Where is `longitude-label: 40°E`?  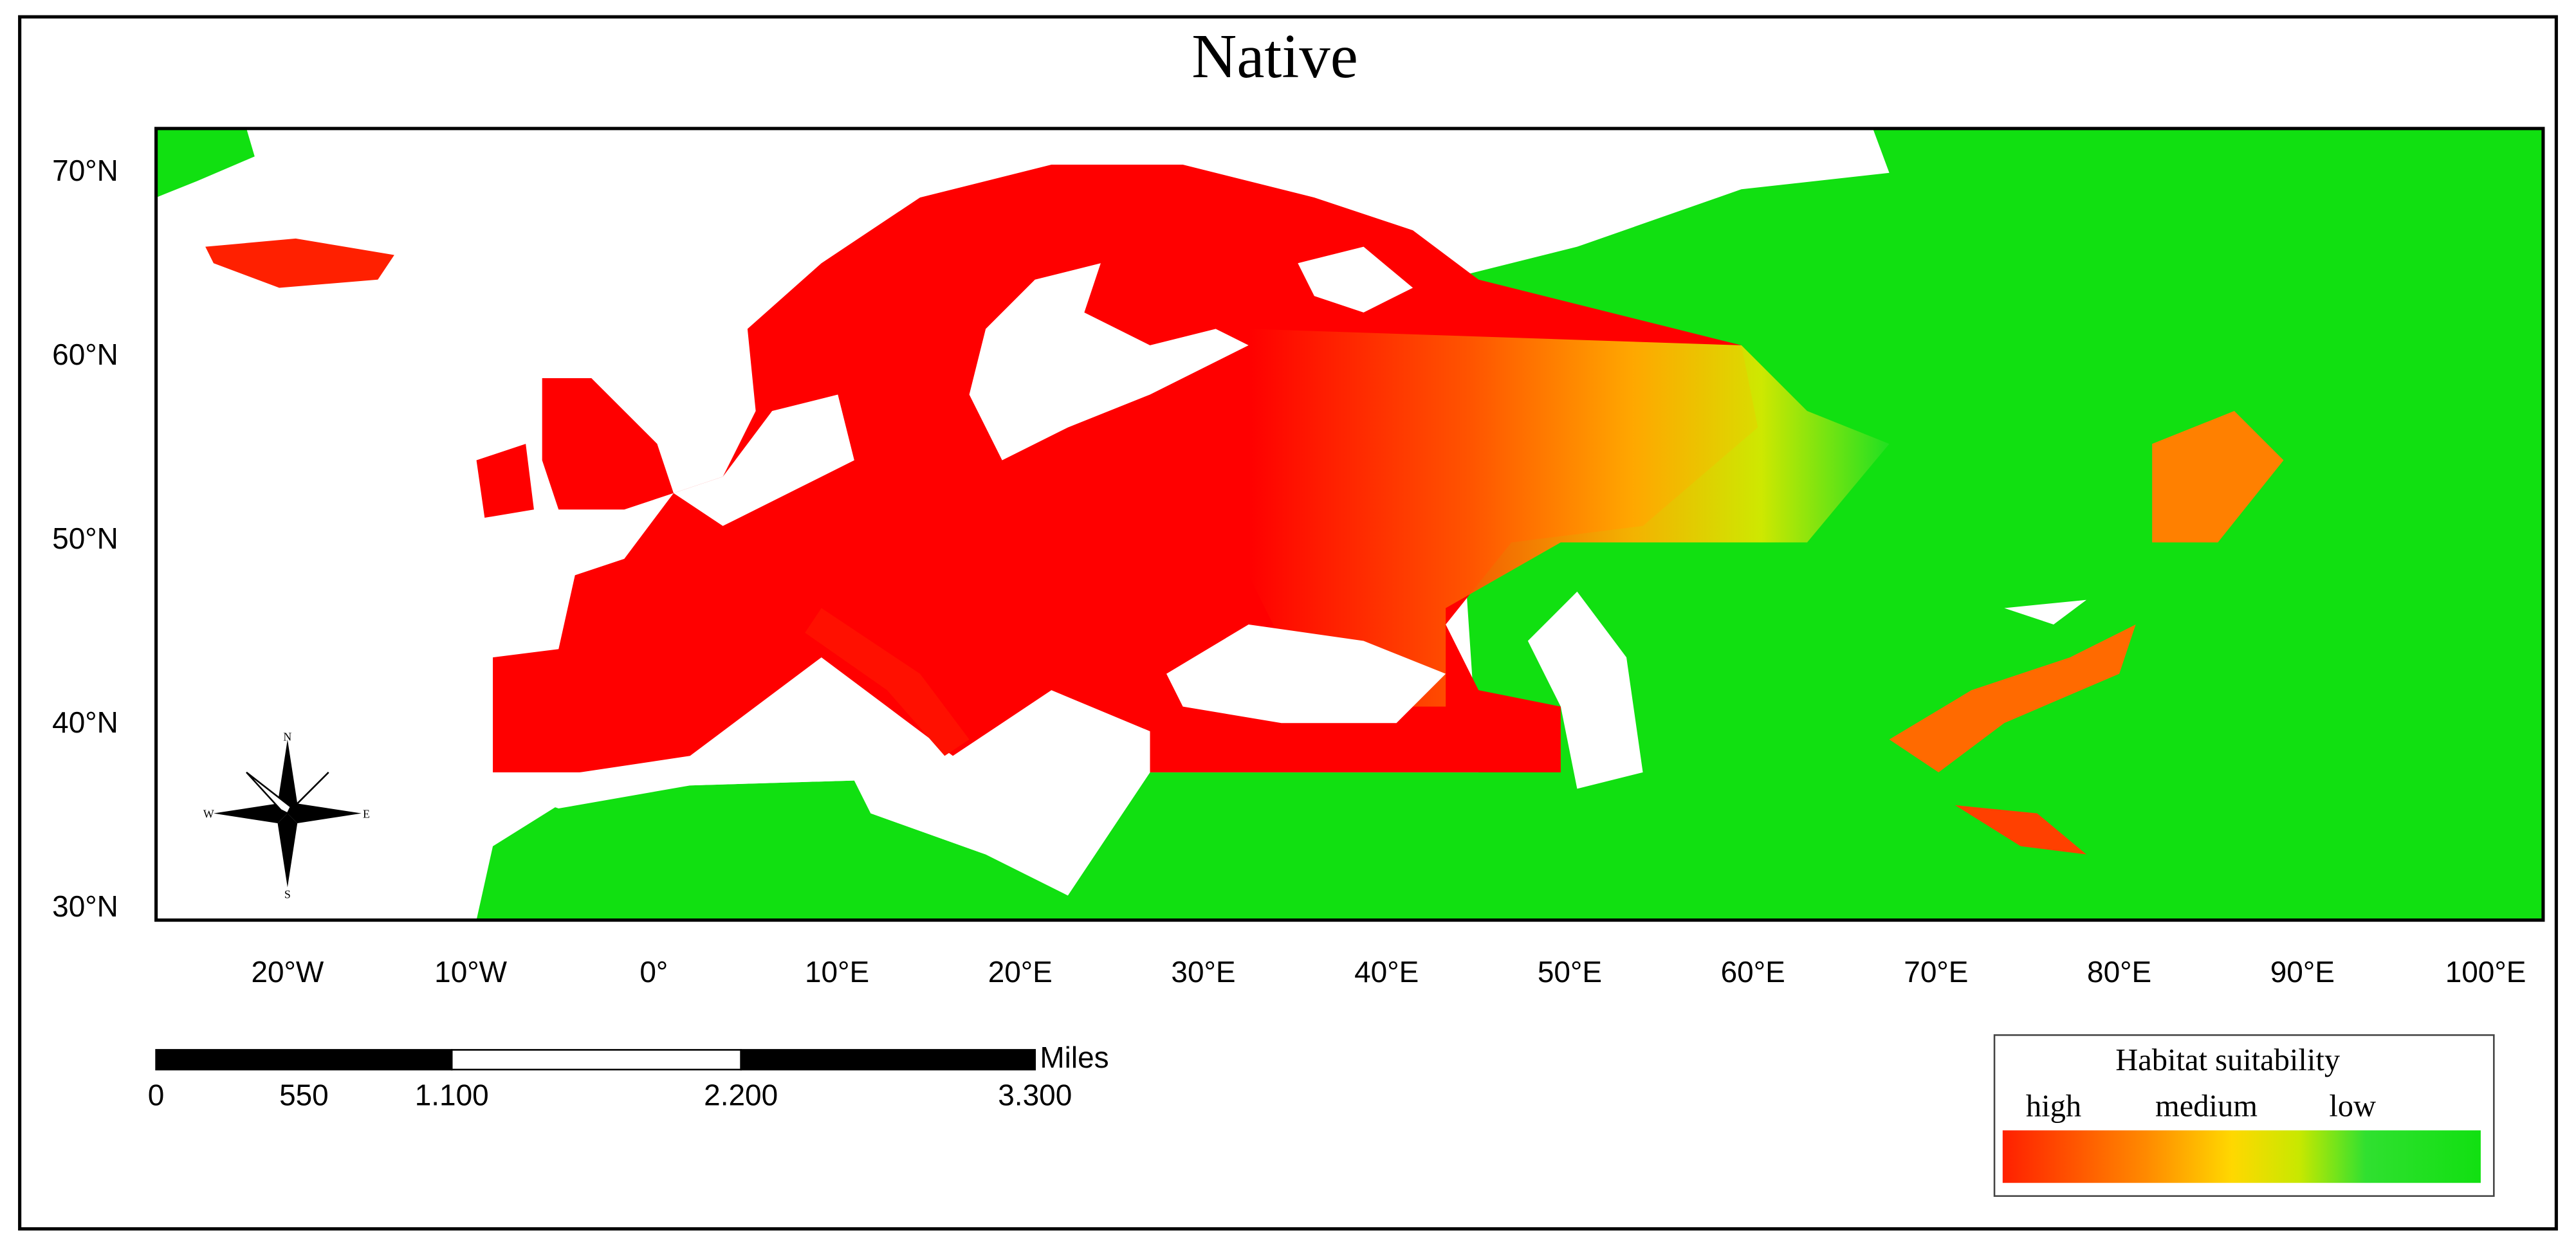
longitude-label: 40°E is located at coordinates (1386, 972).